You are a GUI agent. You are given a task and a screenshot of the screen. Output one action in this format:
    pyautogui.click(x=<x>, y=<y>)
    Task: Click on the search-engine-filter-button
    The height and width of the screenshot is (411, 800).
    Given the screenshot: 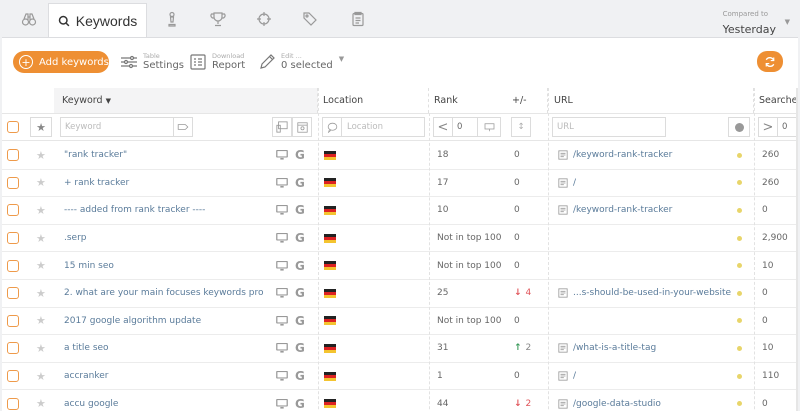 What is the action you would take?
    pyautogui.click(x=302, y=127)
    